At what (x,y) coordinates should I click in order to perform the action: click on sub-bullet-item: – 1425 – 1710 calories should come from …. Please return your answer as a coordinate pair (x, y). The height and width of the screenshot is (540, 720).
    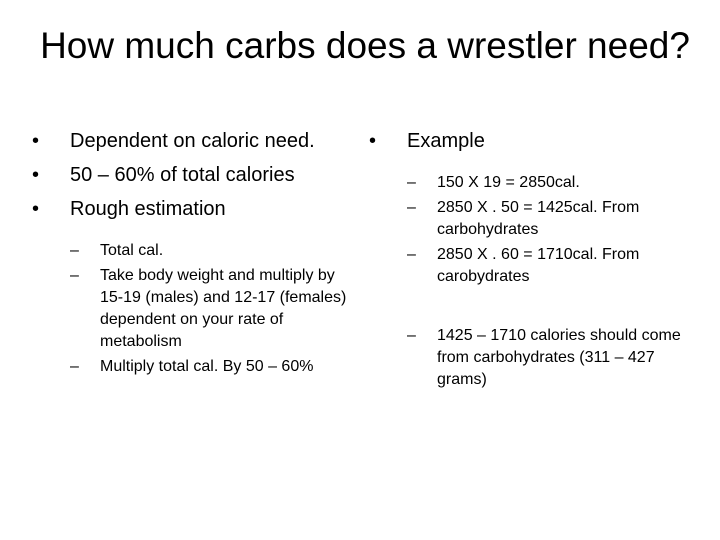
    Looking at the image, I should click on (525, 358).